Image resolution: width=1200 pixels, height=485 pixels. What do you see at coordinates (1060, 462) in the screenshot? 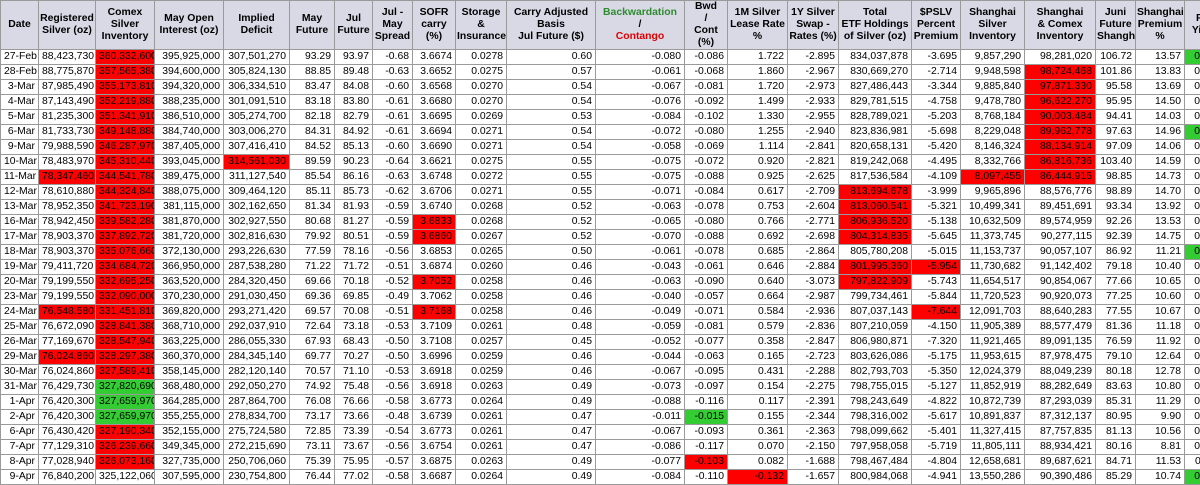
I see `table-cell: 89,687,621` at bounding box center [1060, 462].